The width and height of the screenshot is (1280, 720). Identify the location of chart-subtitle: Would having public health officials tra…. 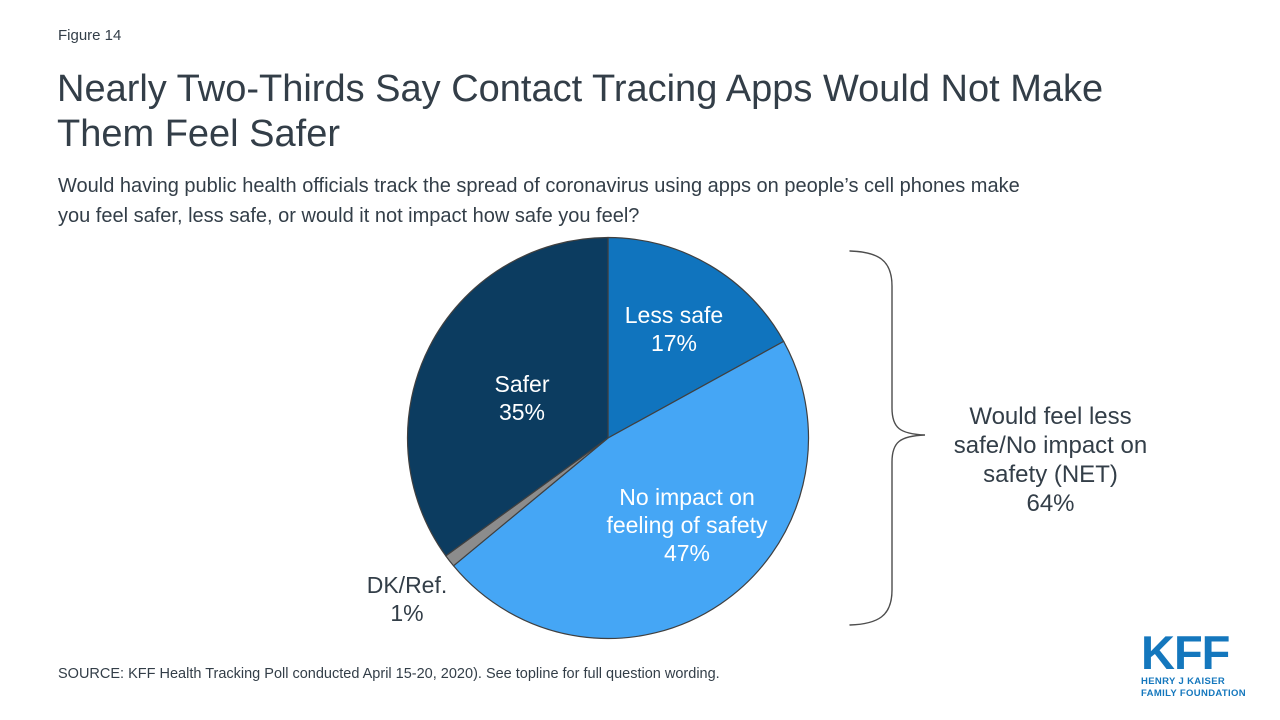
(539, 201).